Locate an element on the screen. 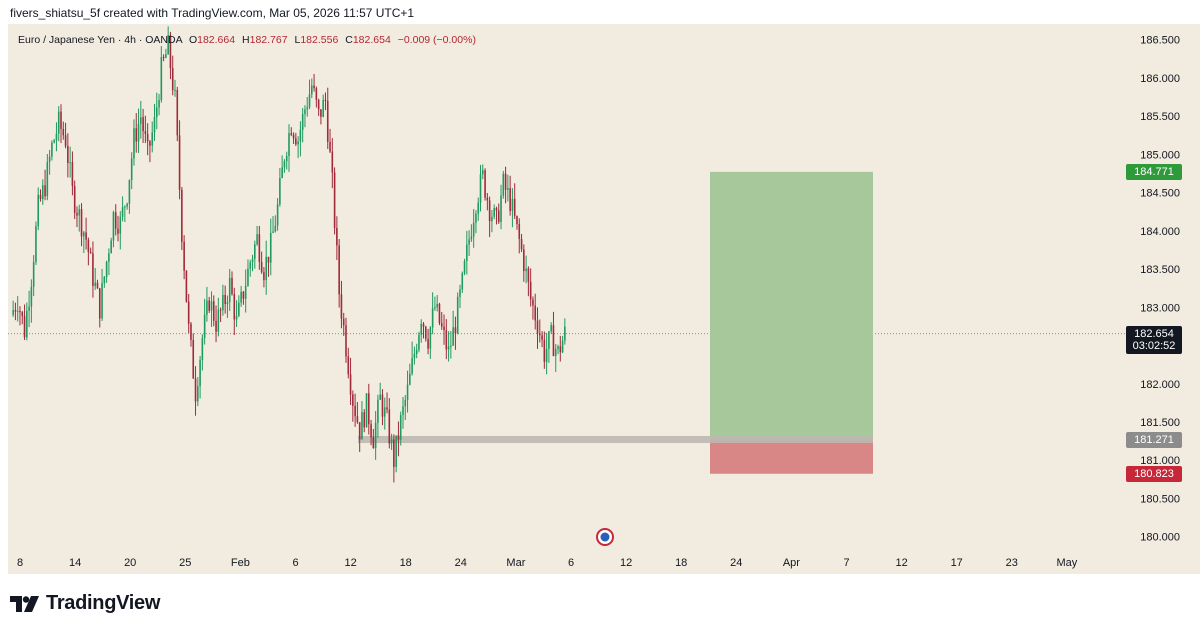 The image size is (1200, 630). x-tick-label: 14 is located at coordinates (75, 563).